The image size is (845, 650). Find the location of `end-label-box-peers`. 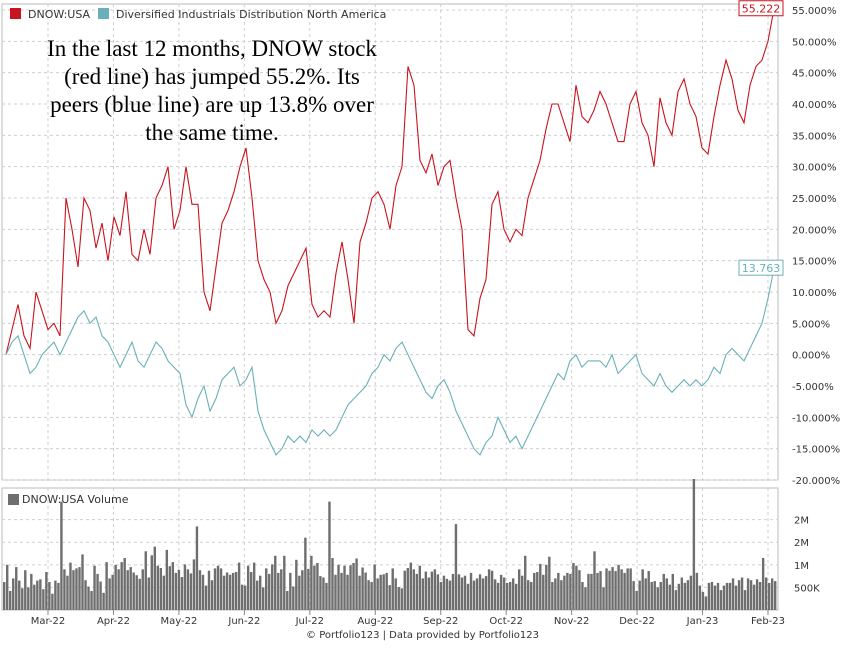

end-label-box-peers is located at coordinates (761, 267).